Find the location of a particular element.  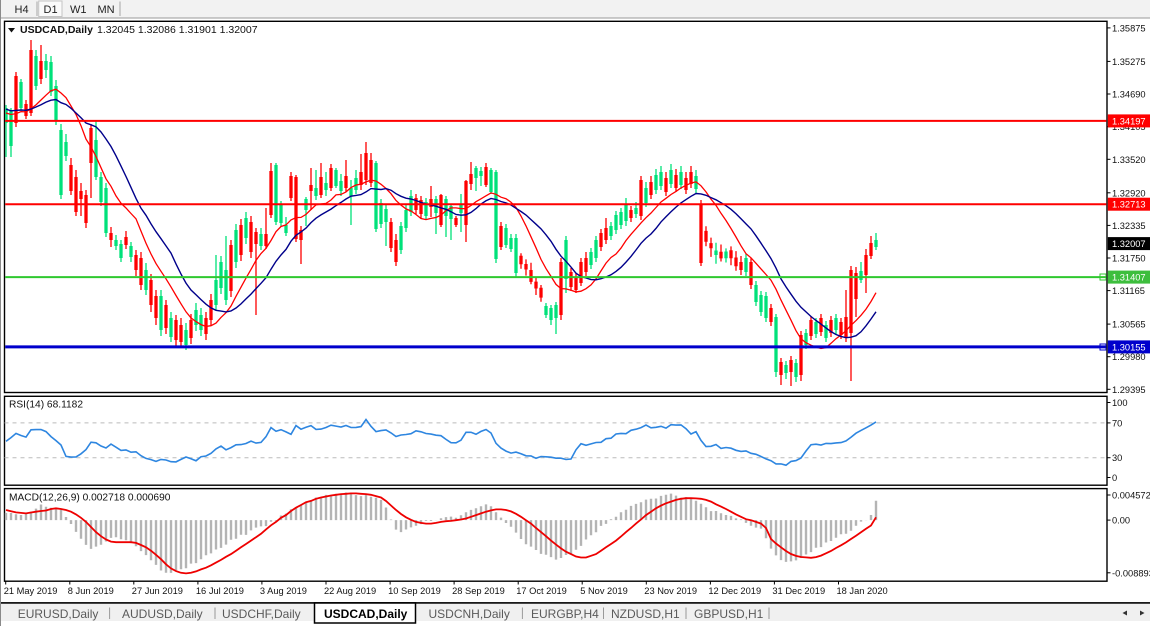

svg-text: 16 Jul 2019 is located at coordinates (220, 591).